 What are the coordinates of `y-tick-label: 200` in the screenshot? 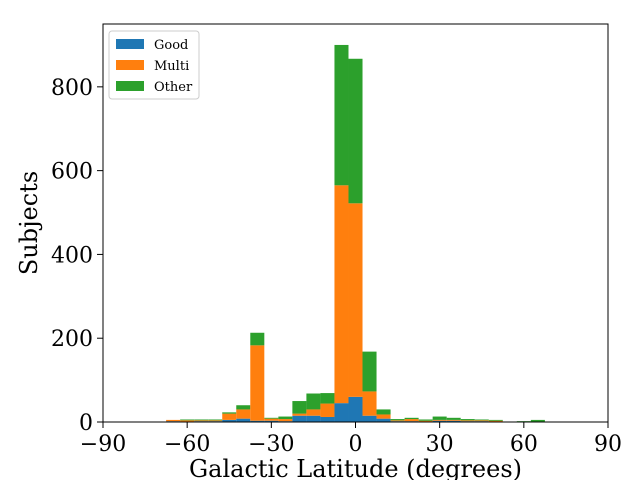 It's located at (72, 339).